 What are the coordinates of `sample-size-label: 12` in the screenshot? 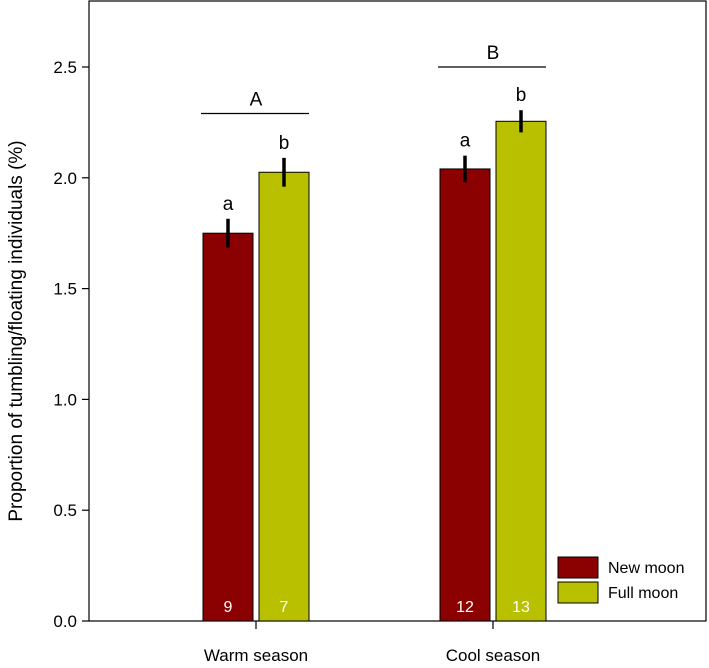 It's located at (465, 607).